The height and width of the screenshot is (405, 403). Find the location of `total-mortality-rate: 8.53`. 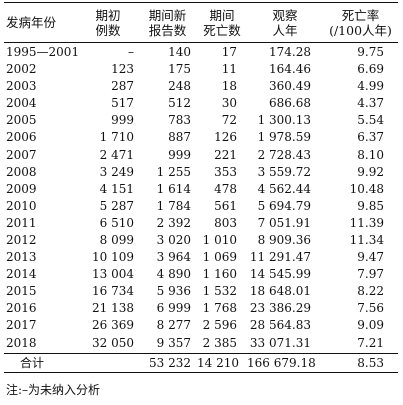

total-mortality-rate: 8.53 is located at coordinates (360, 362).